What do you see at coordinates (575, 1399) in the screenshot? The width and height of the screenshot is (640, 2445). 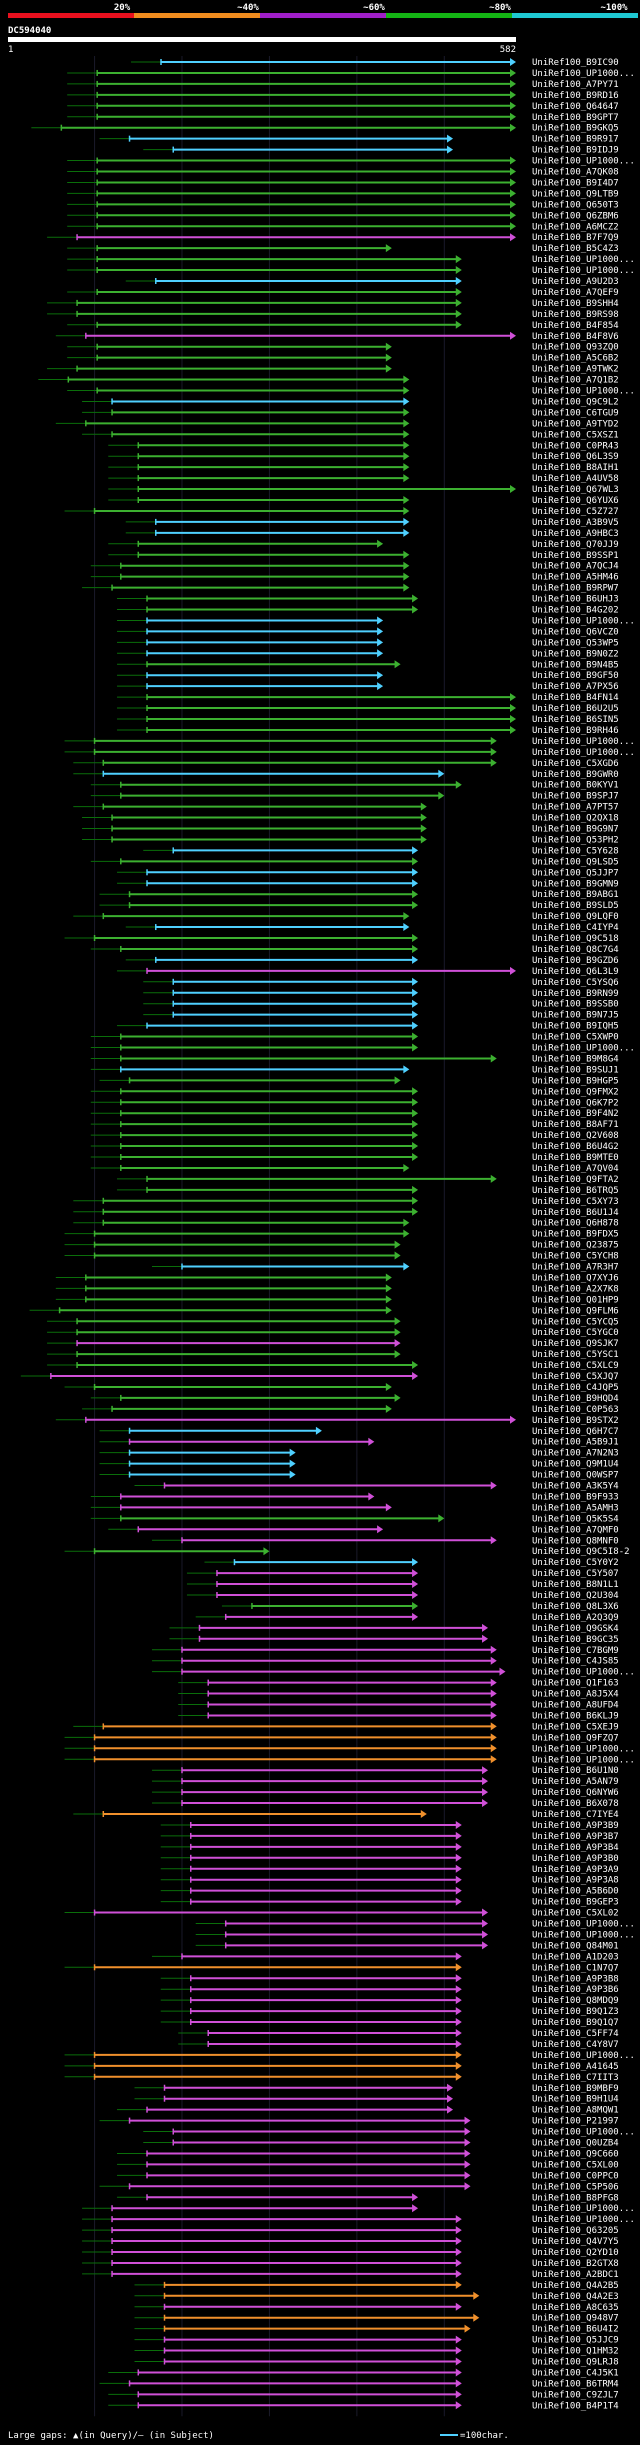 I see `hit-label: UniRef100_B9HQD4` at bounding box center [575, 1399].